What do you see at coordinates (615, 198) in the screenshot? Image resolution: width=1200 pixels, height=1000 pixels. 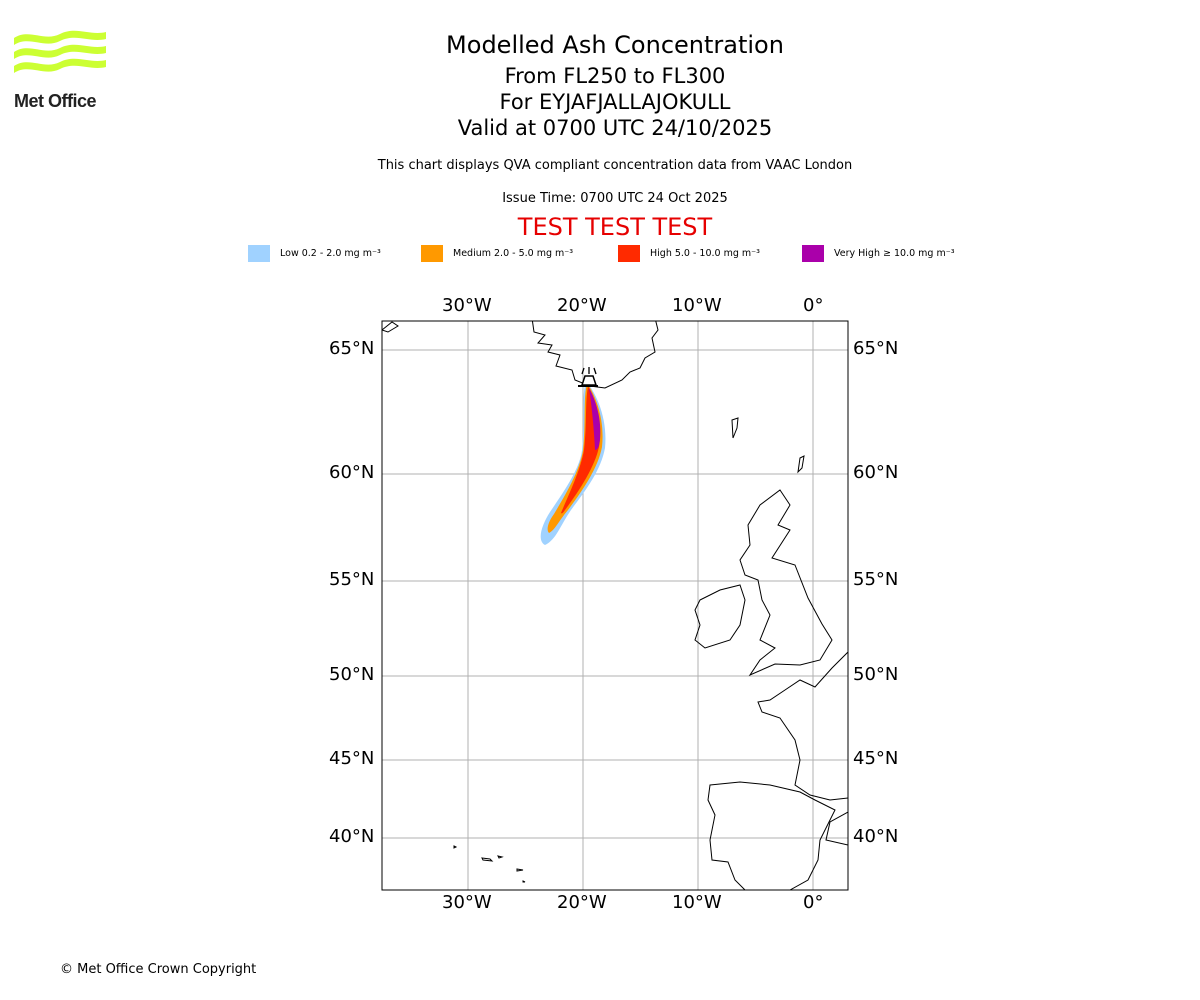 I see `issue-time: Issue Time: 0700 UTC 24 Oct 2025` at bounding box center [615, 198].